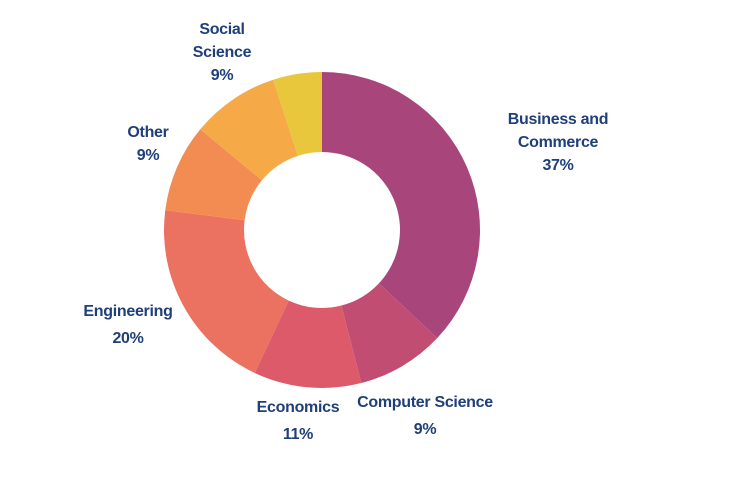  Describe the element at coordinates (298, 421) in the screenshot. I see `slice-label: Economics 11%` at that location.